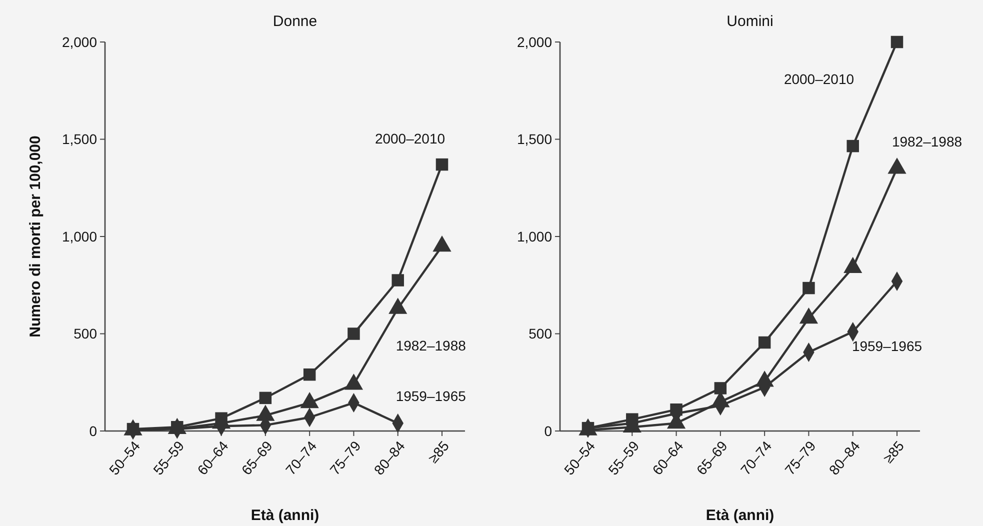 Image resolution: width=983 pixels, height=526 pixels. I want to click on chart-title: Donne, so click(295, 21).